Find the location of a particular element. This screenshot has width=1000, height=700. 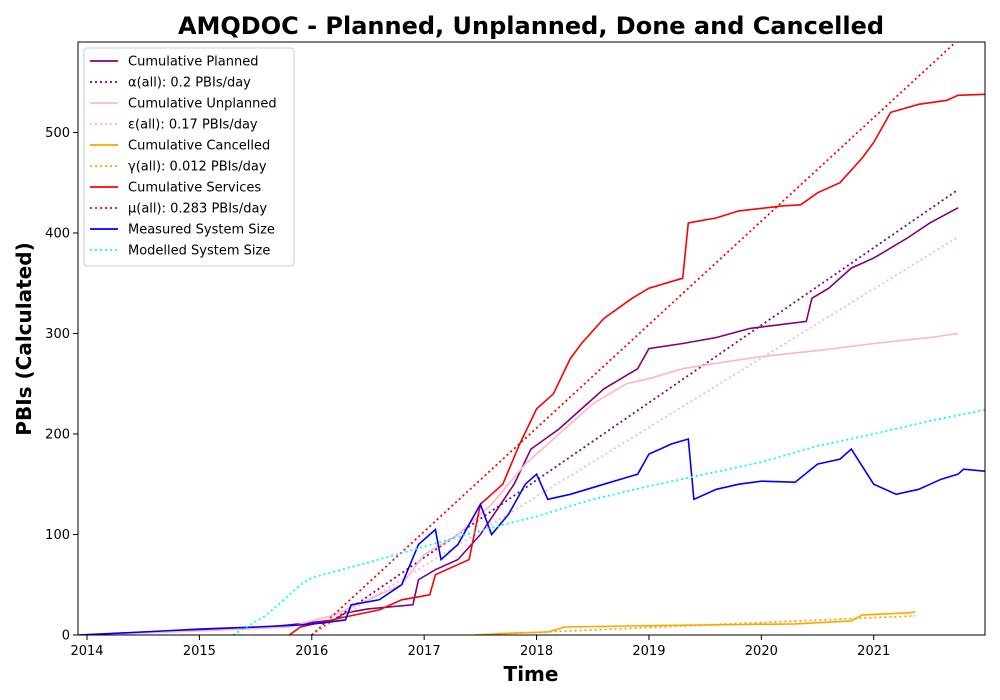

x-tick-label: 2019 is located at coordinates (648, 651).